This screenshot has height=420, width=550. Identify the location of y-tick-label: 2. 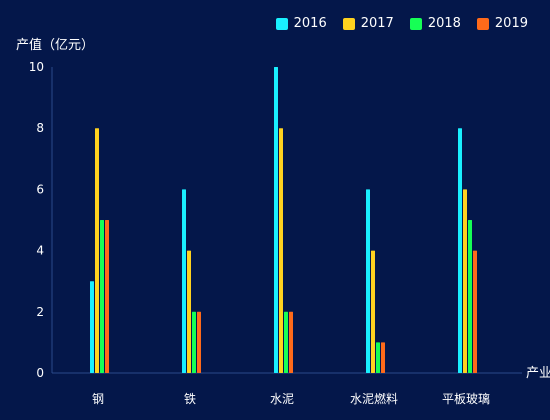
(40, 312).